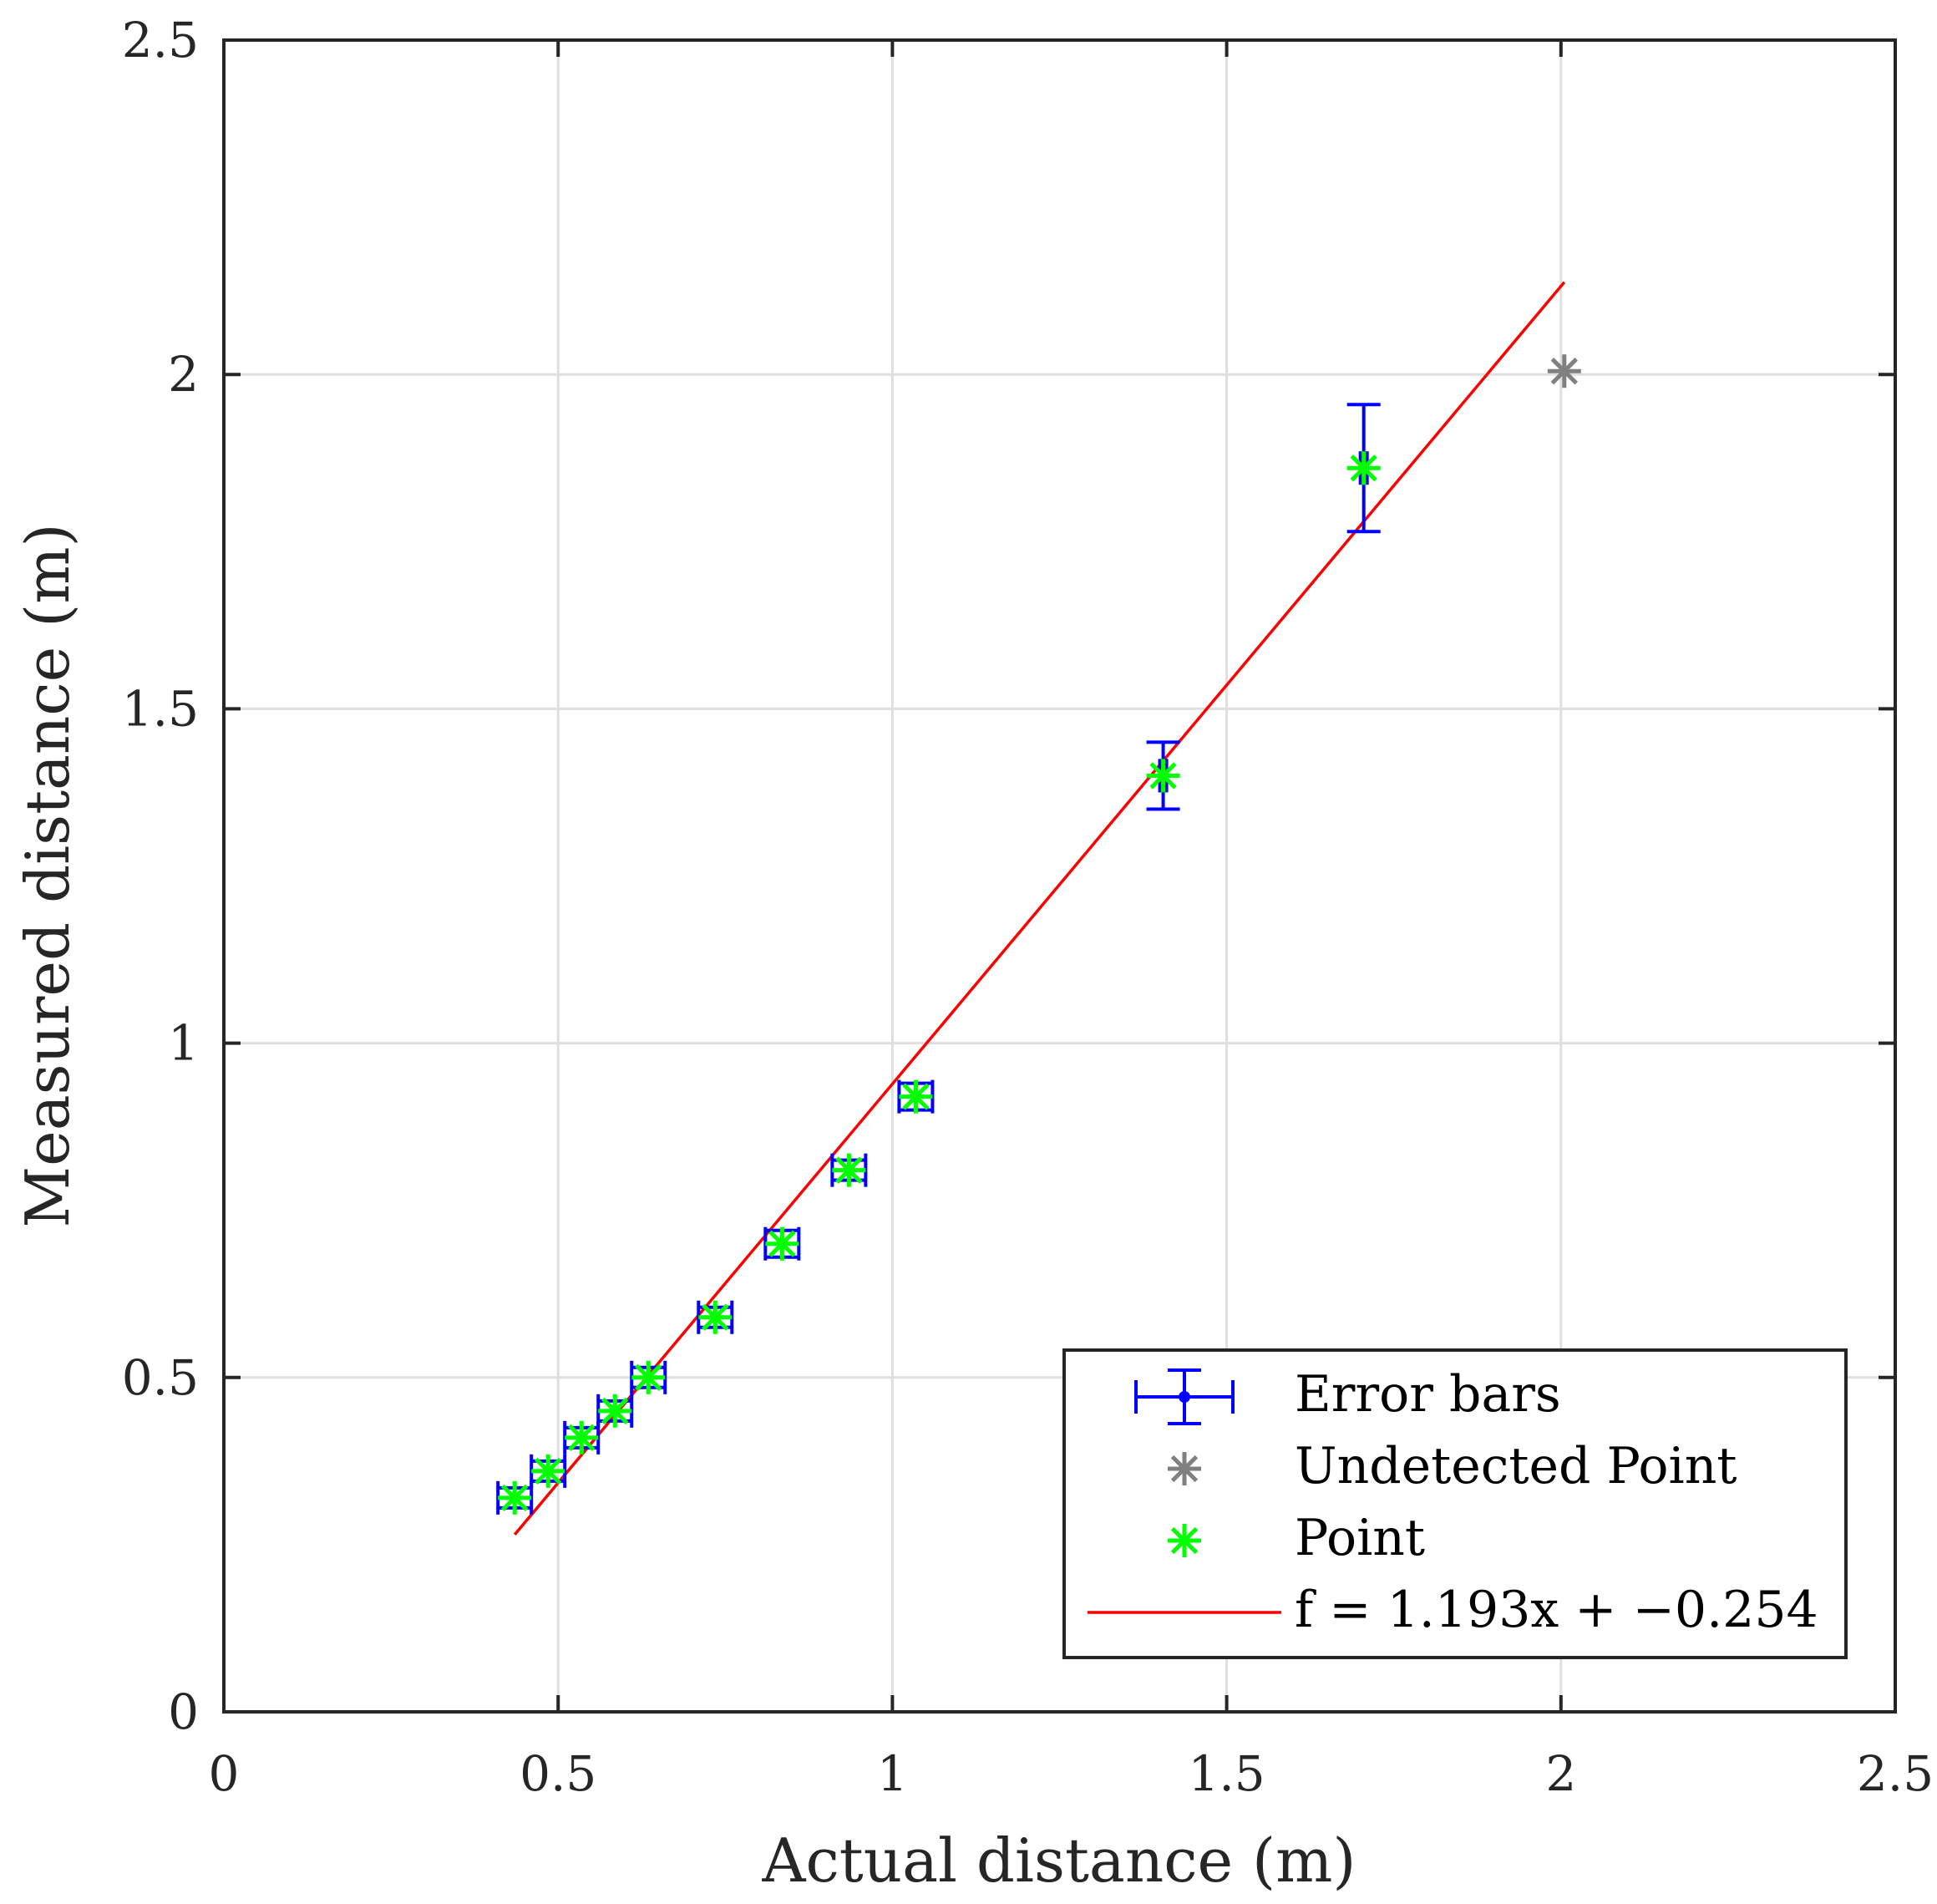  Describe the element at coordinates (1560, 1773) in the screenshot. I see `x-tick-label: 2` at that location.